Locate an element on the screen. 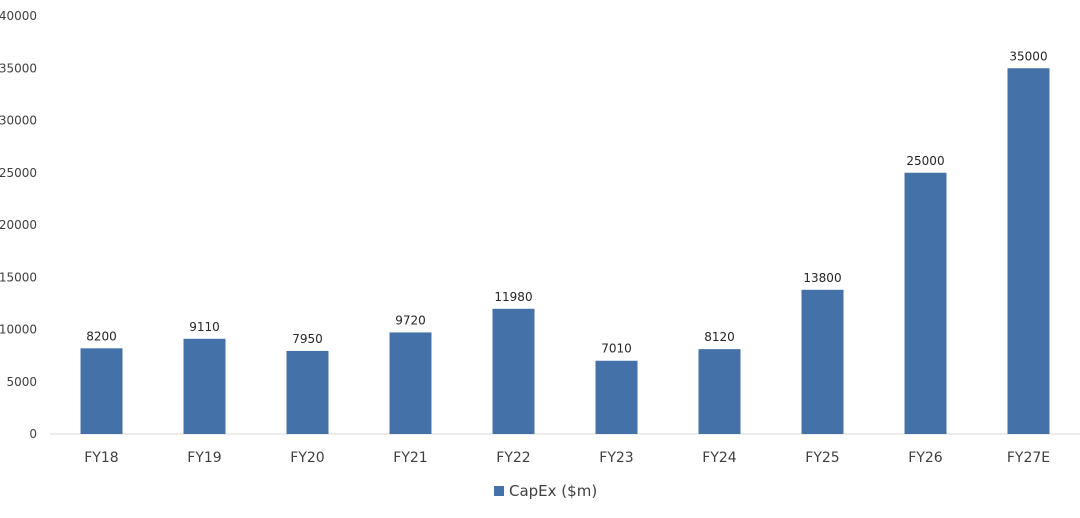 The image size is (1080, 518). x-tick-label-fy26: FY26 is located at coordinates (925, 458).